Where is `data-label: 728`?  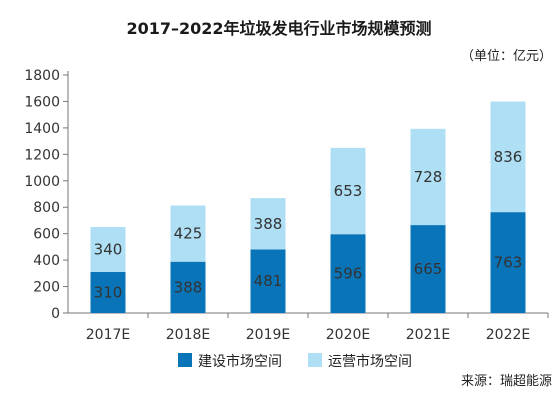
data-label: 728 is located at coordinates (428, 177).